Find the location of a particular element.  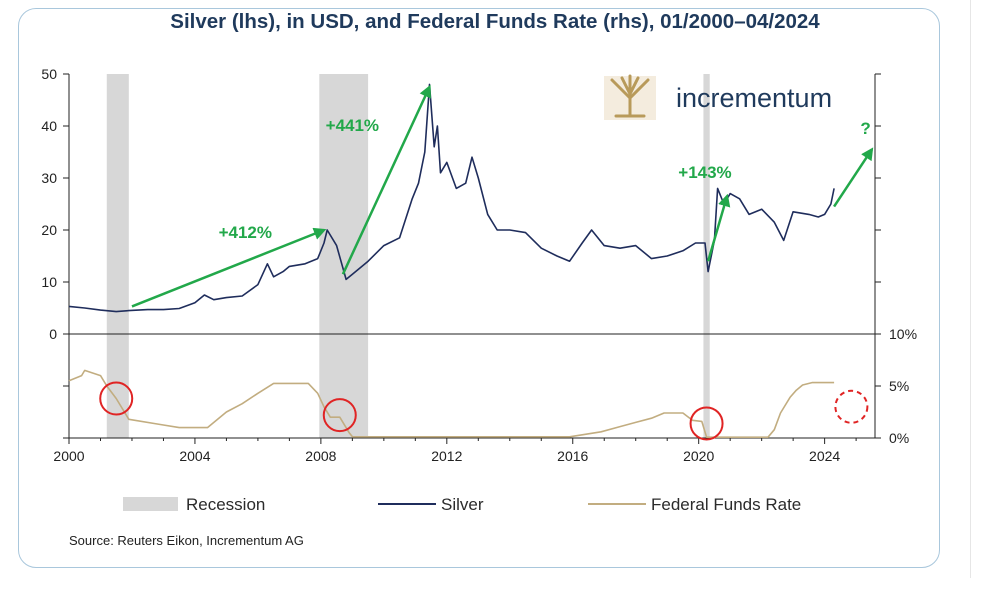

legend: Recession Silver Federal Funds Rate is located at coordinates (462, 504).